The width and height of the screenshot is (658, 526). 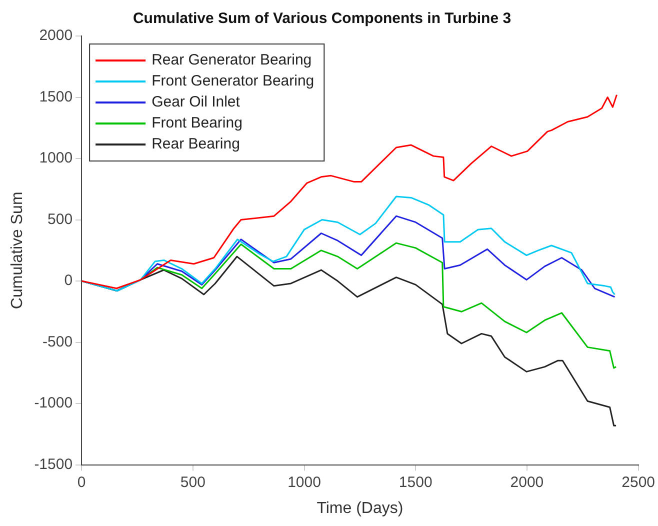 What do you see at coordinates (233, 81) in the screenshot?
I see `legend-label: Front Generator Bearing` at bounding box center [233, 81].